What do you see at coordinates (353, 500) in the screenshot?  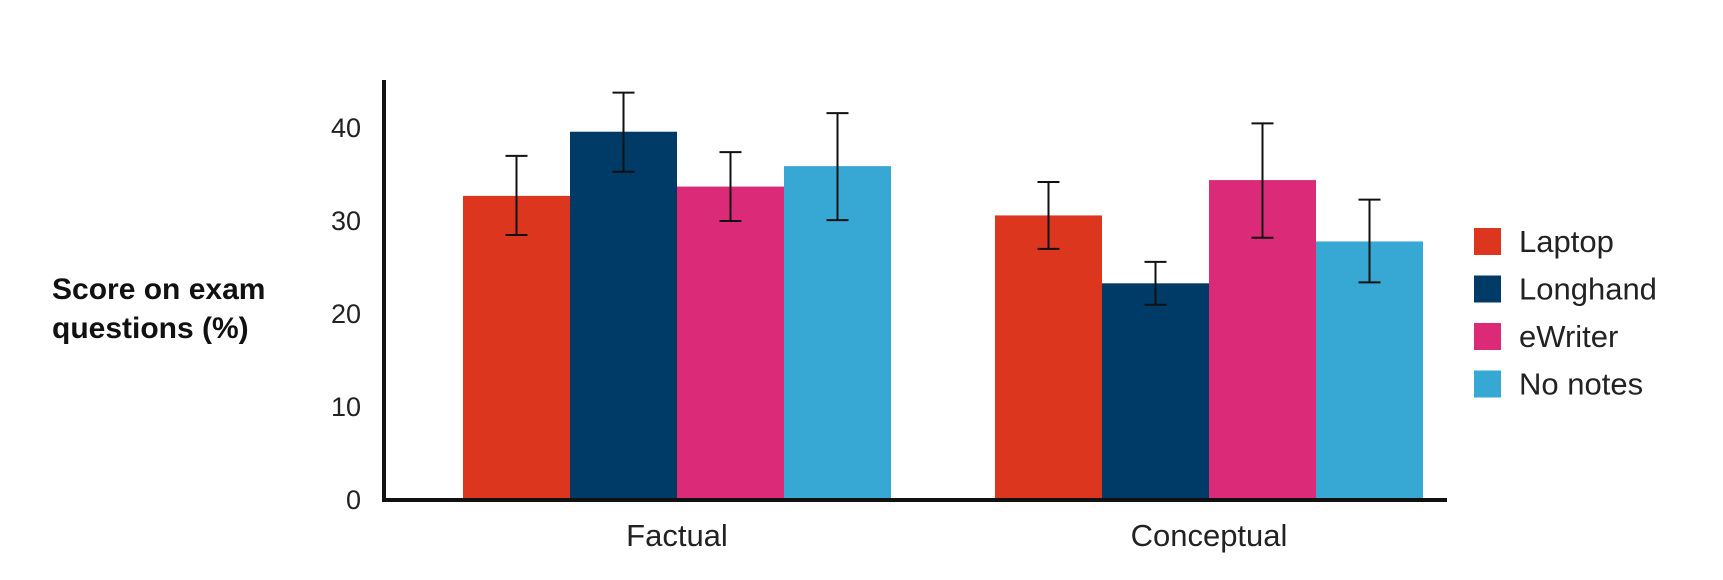 I see `y-tick-label: 0` at bounding box center [353, 500].